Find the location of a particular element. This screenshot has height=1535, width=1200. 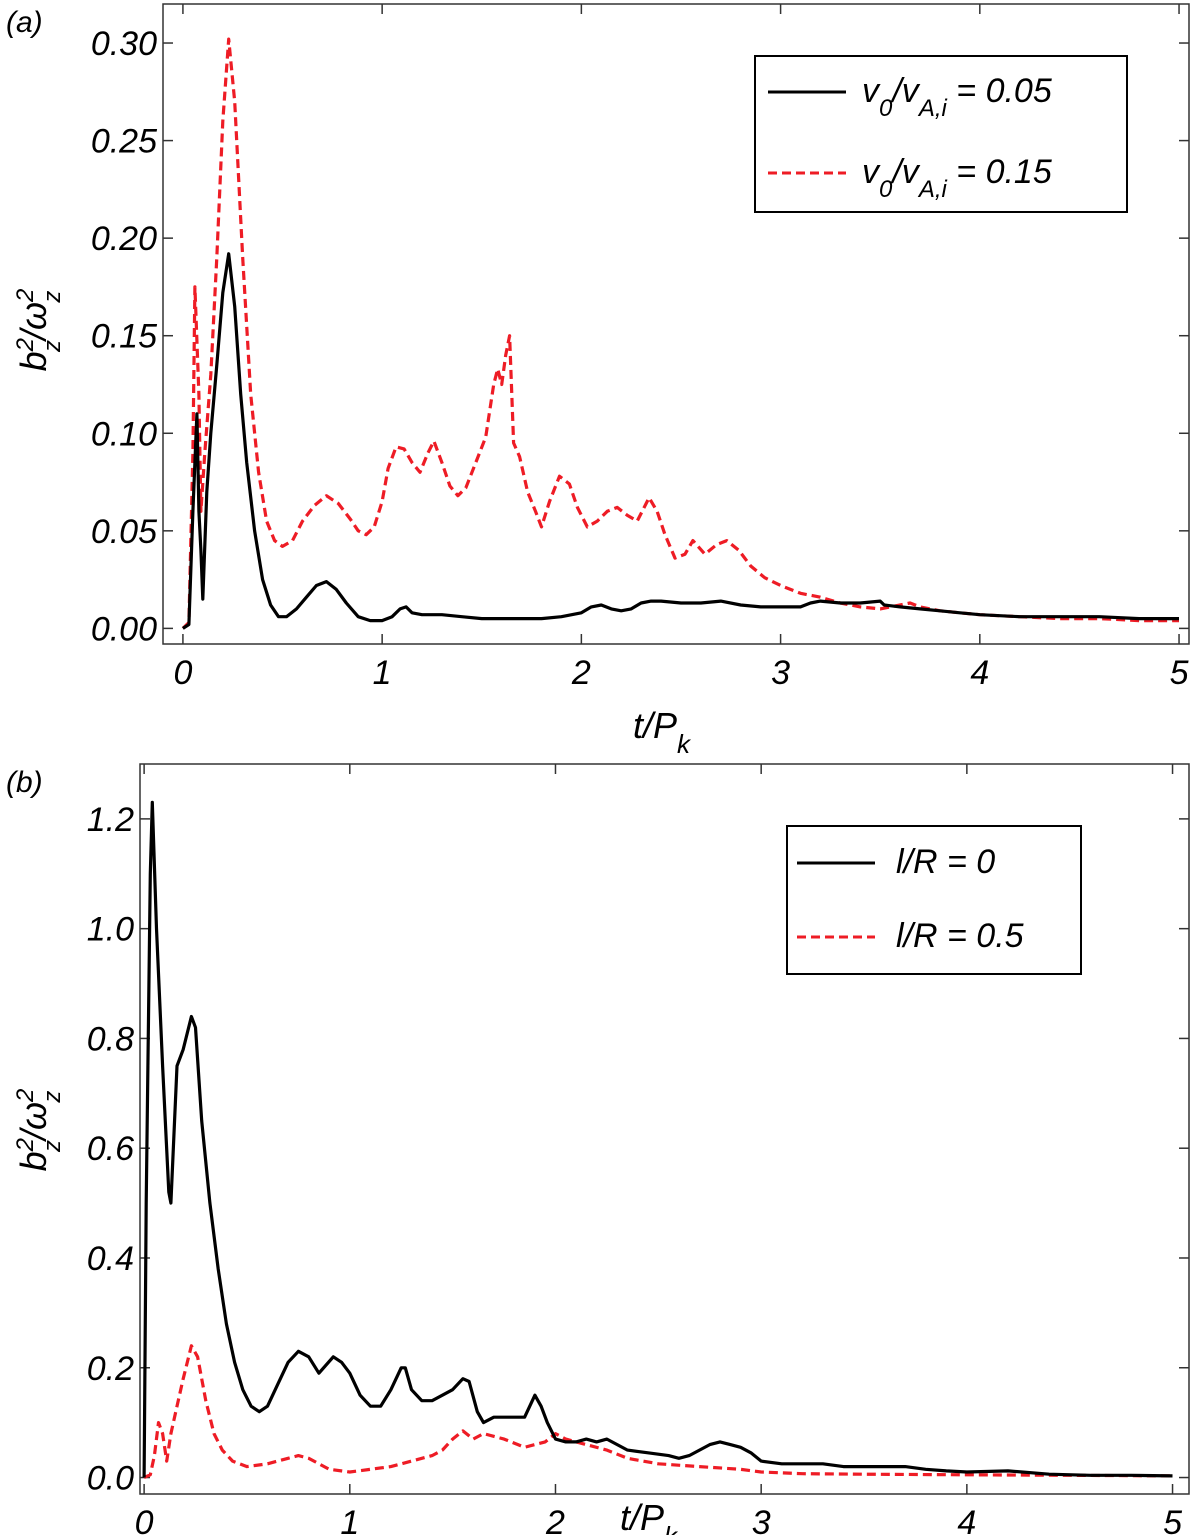

y-tick-label: 1.2 is located at coordinates (110, 820).